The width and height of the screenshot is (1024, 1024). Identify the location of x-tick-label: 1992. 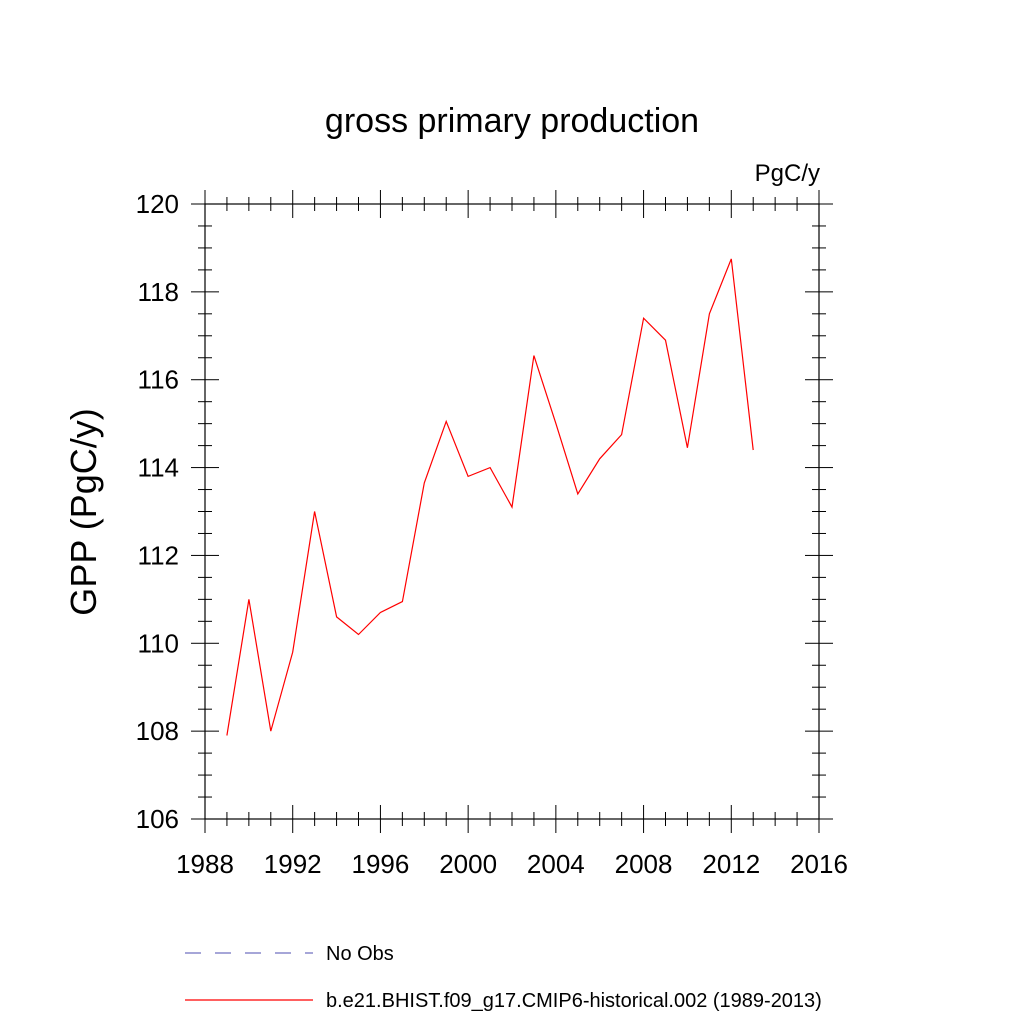
(293, 864).